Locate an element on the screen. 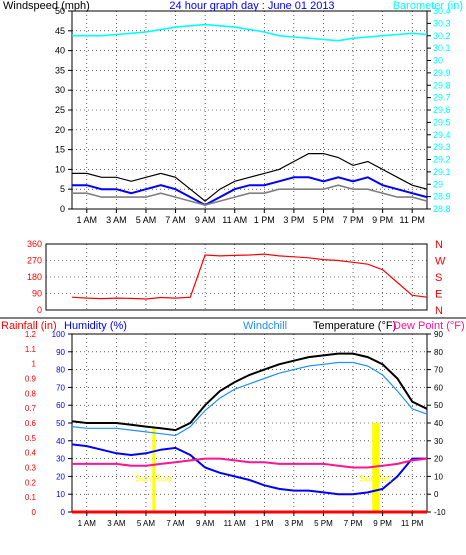 Image resolution: width=466 pixels, height=555 pixels. temp-xtick-label: 11 AM is located at coordinates (235, 523).